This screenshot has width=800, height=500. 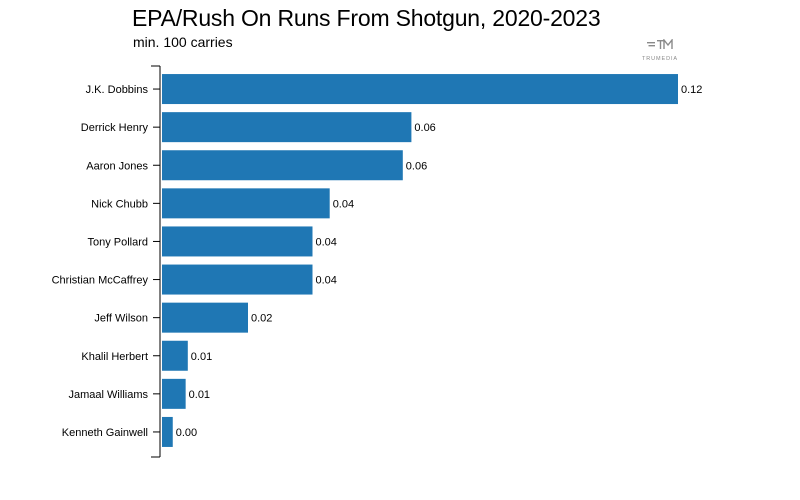 I want to click on y-tick-label-0: J.K. Dobbins, so click(x=117, y=90).